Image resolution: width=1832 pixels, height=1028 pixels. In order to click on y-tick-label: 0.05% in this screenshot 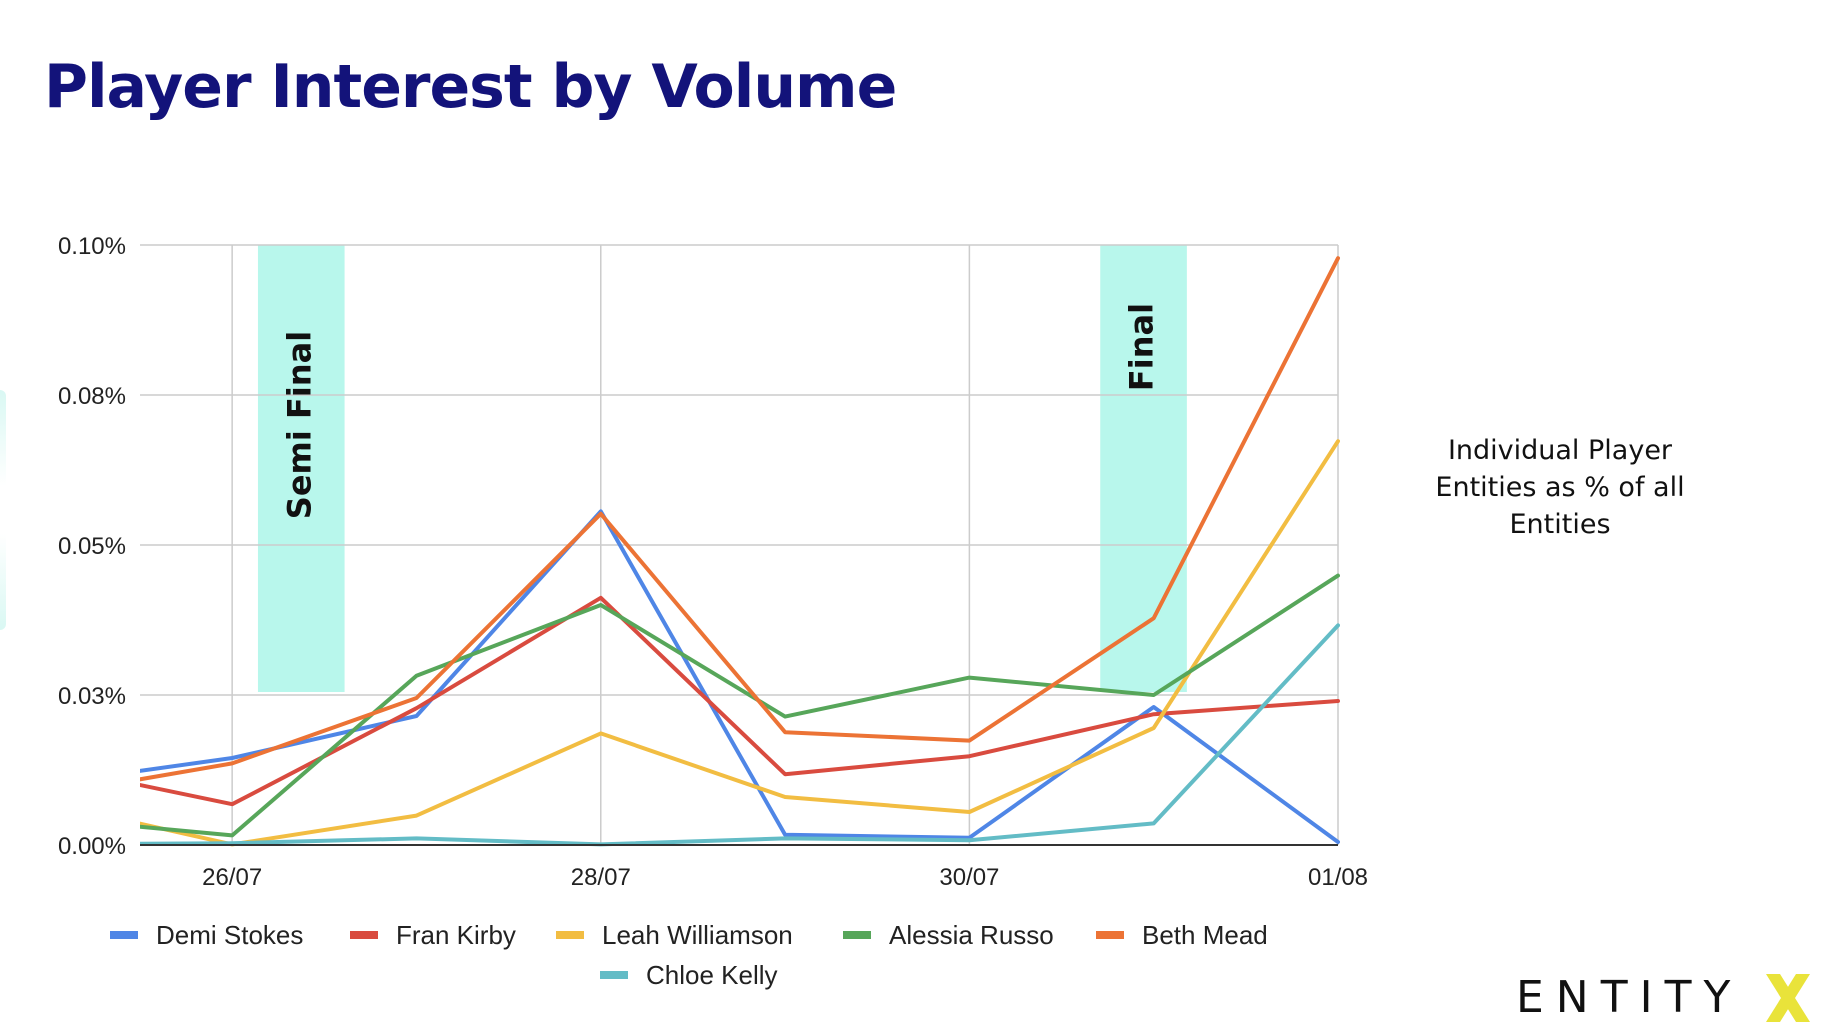, I will do `click(92, 546)`.